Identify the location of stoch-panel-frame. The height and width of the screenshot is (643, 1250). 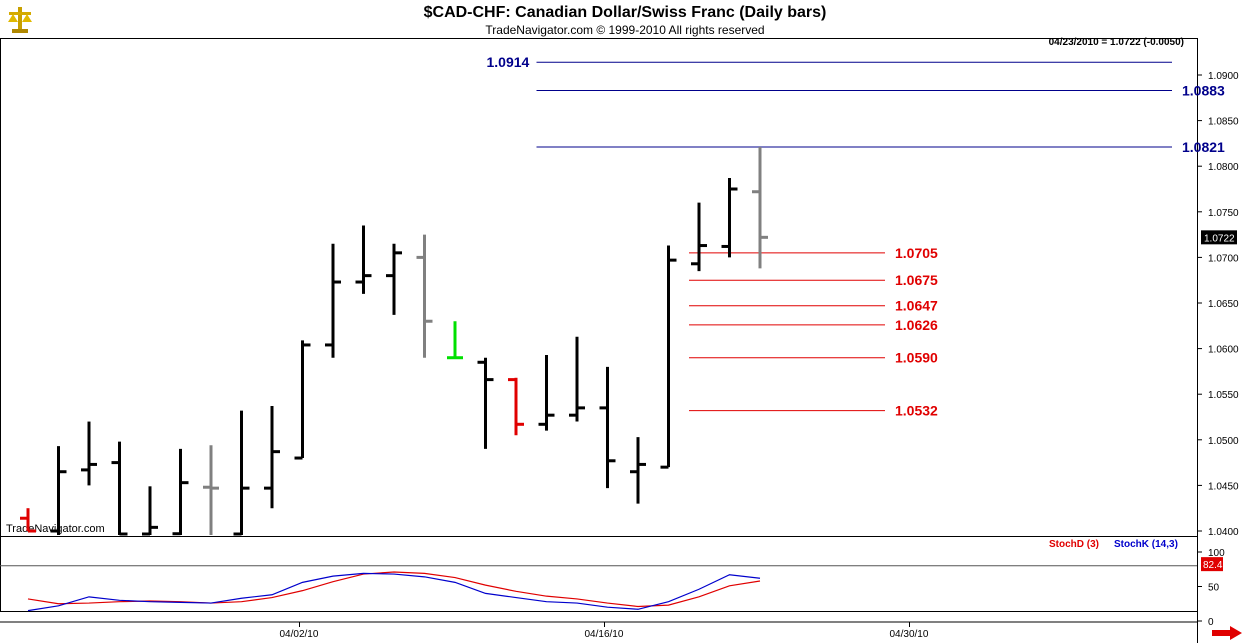
(599, 574).